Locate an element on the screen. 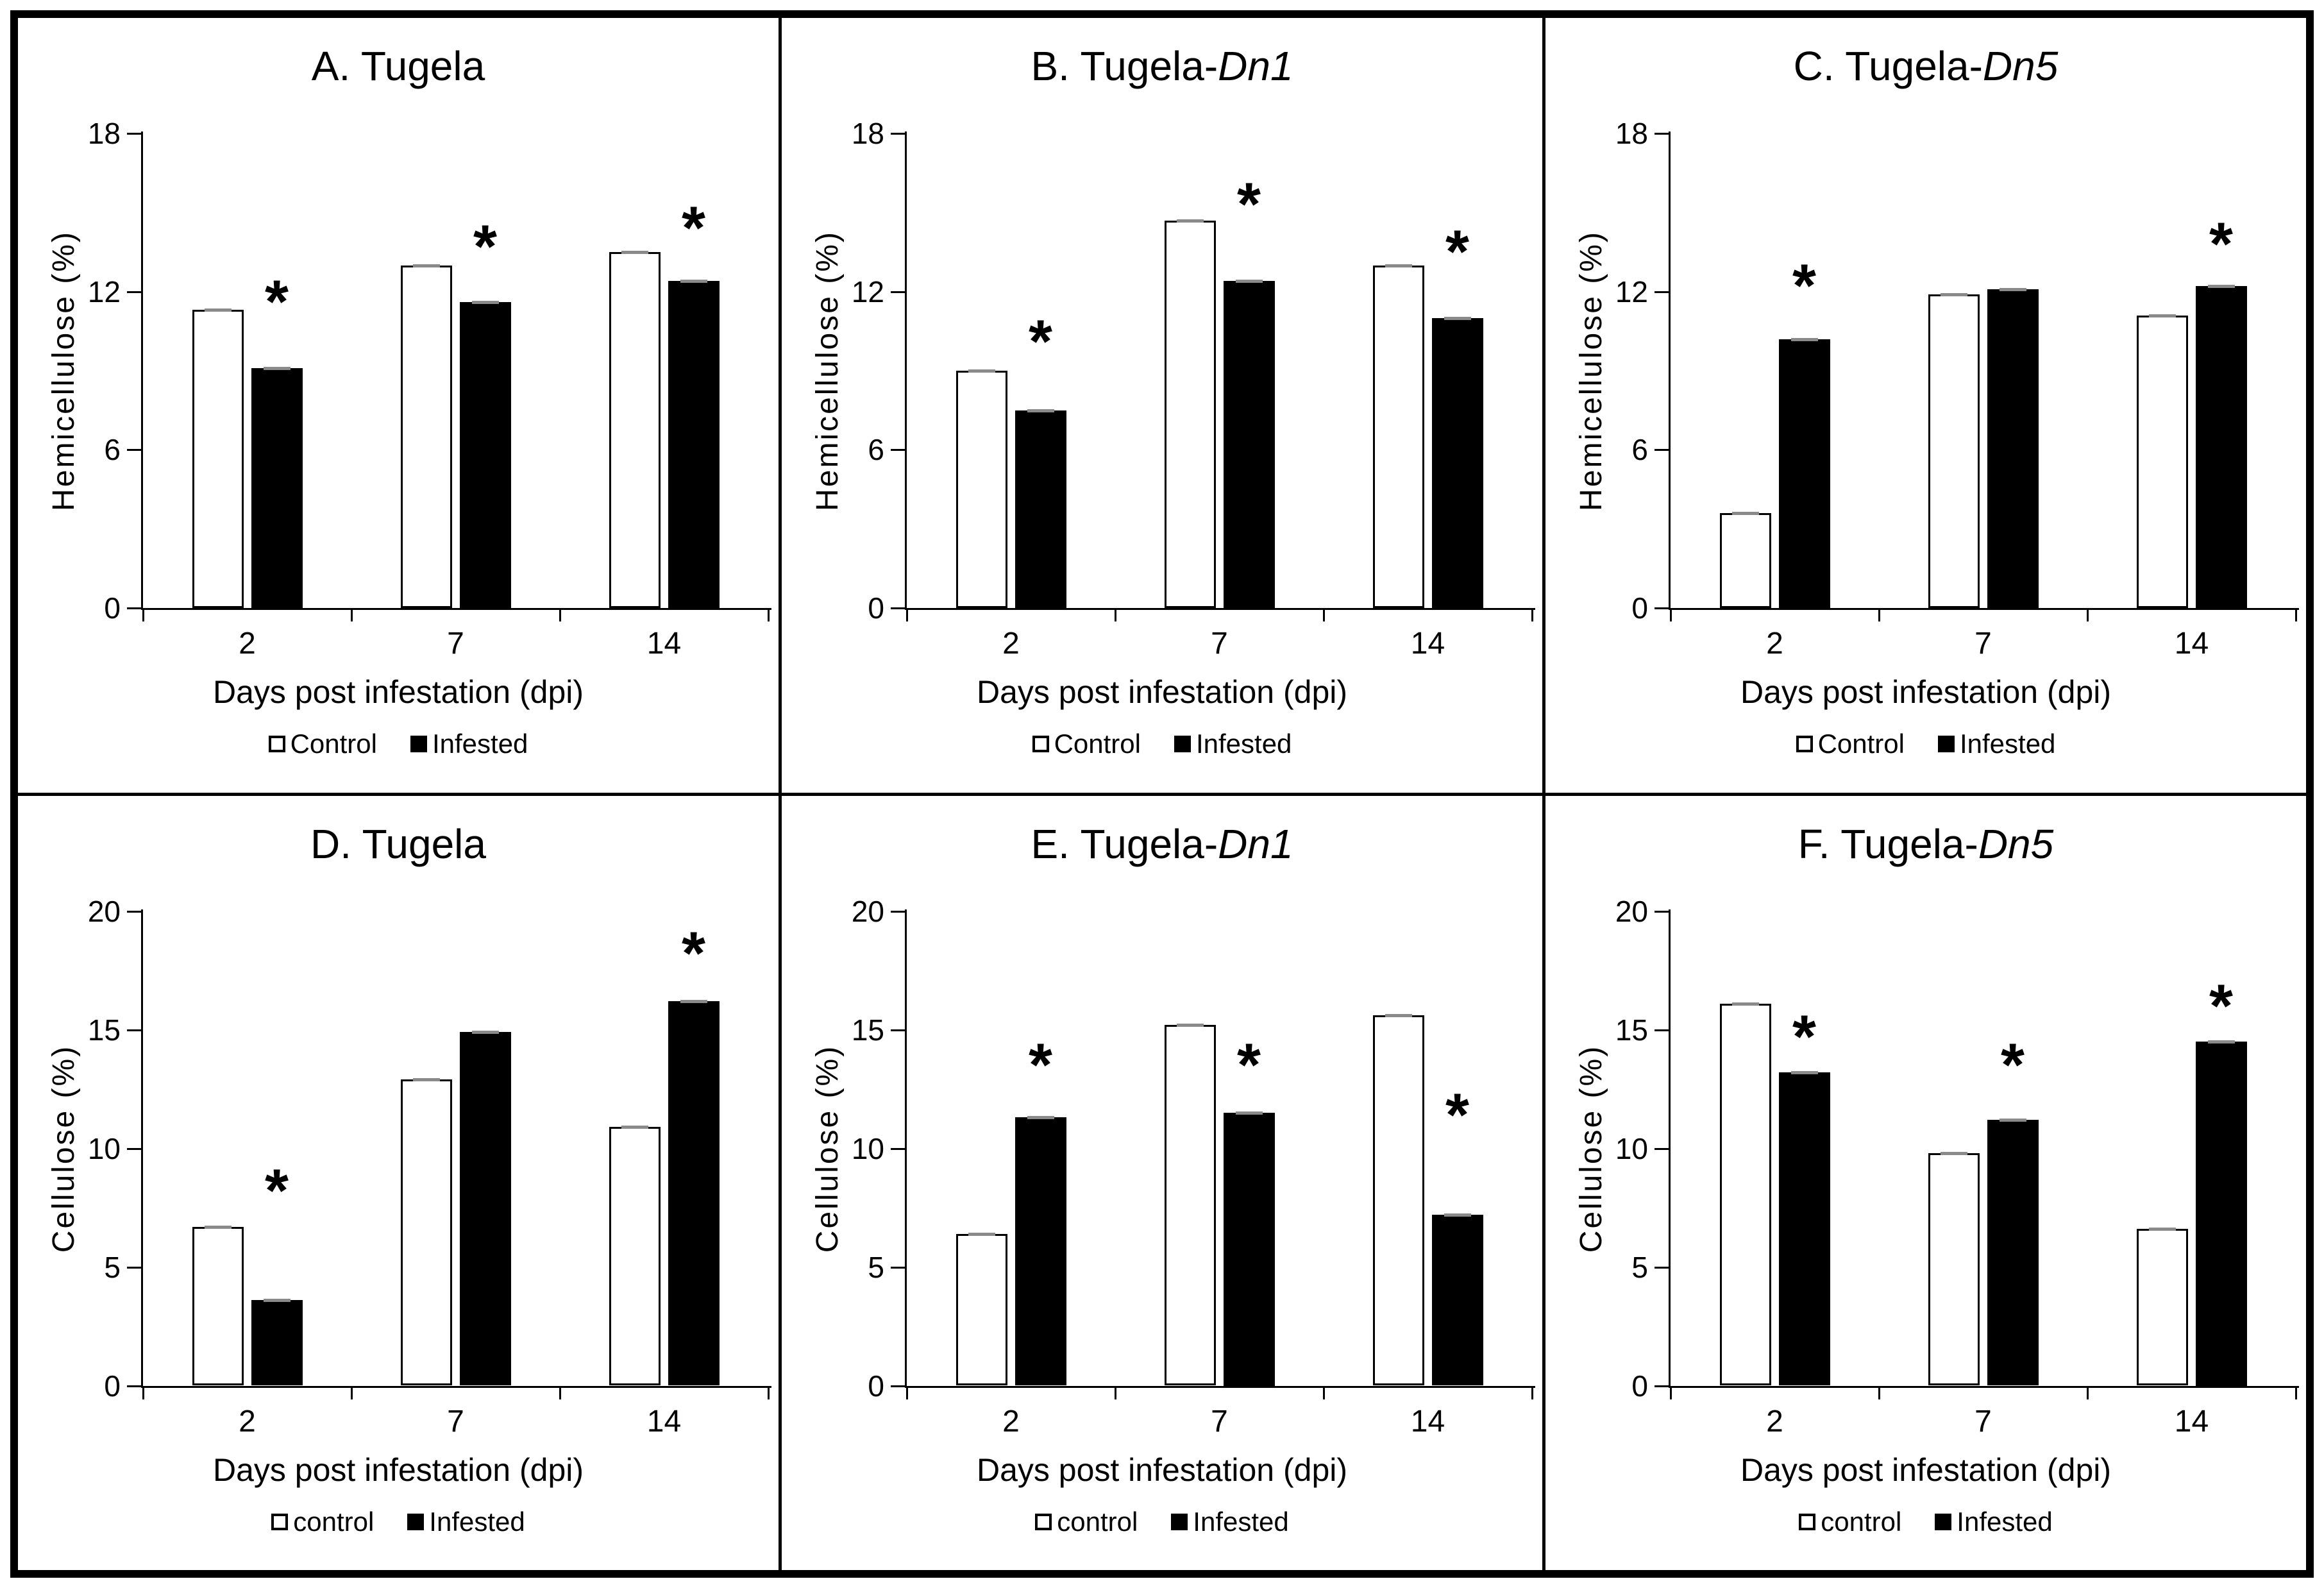  legend: Control Infested is located at coordinates (1926, 744).